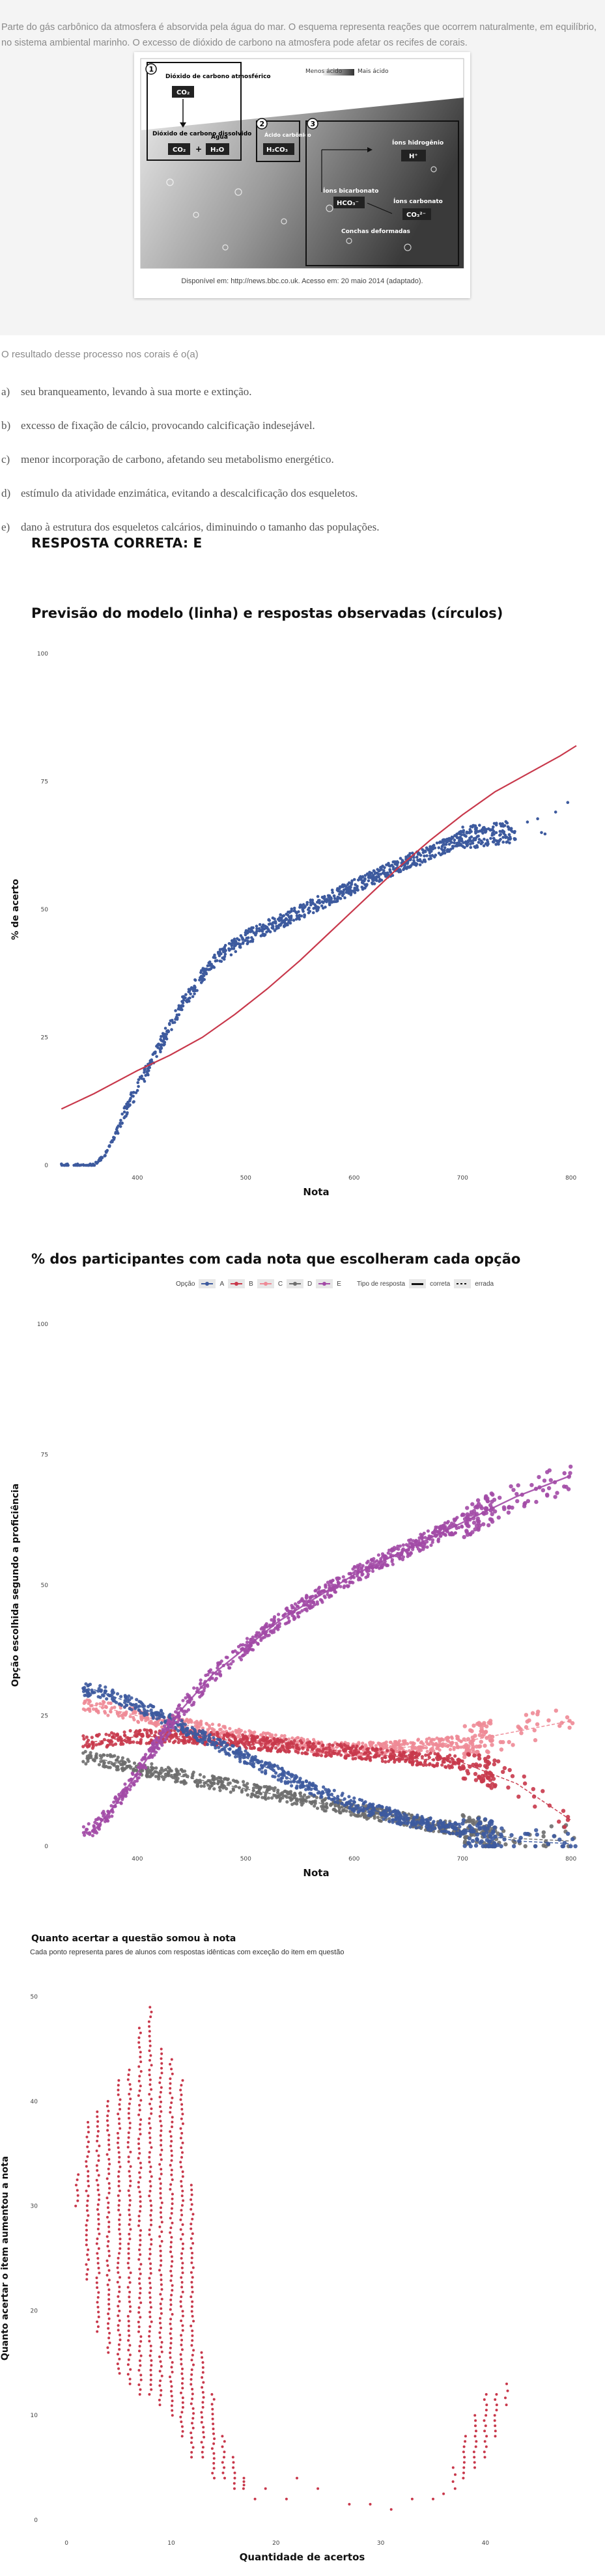  What do you see at coordinates (45, 910) in the screenshot?
I see `chart-1-y-tick-50: 50` at bounding box center [45, 910].